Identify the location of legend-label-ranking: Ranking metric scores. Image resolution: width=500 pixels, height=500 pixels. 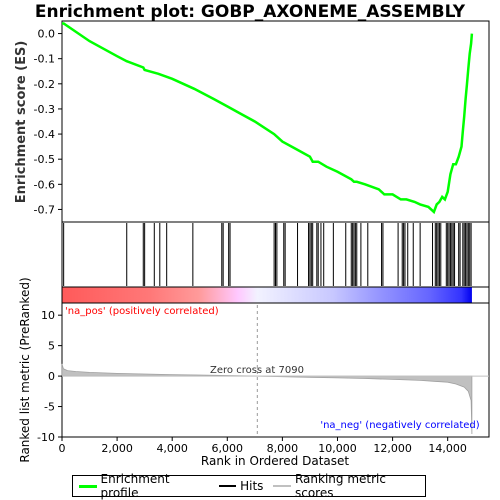
(340, 486).